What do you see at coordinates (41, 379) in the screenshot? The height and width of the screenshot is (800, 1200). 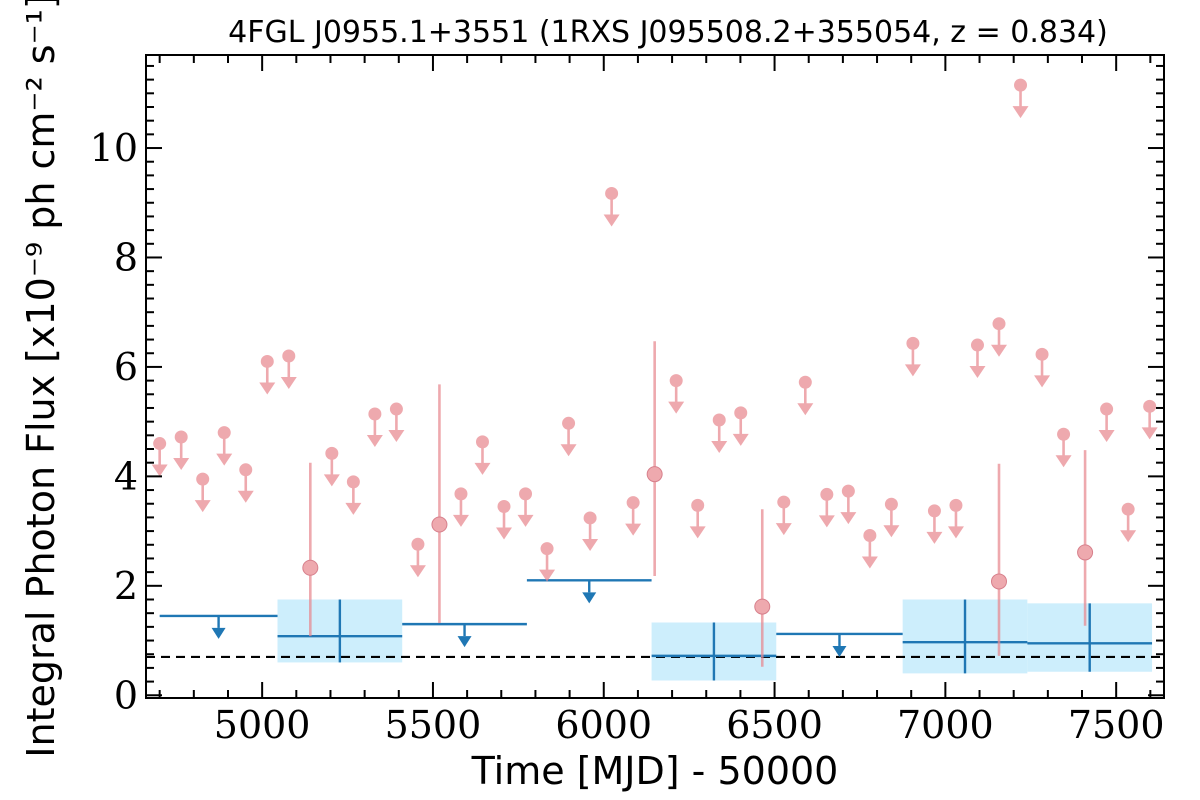 I see `y-axis-label: Integral Photon Flux [x10⁻⁹ ph cm⁻² s⁻¹]` at bounding box center [41, 379].